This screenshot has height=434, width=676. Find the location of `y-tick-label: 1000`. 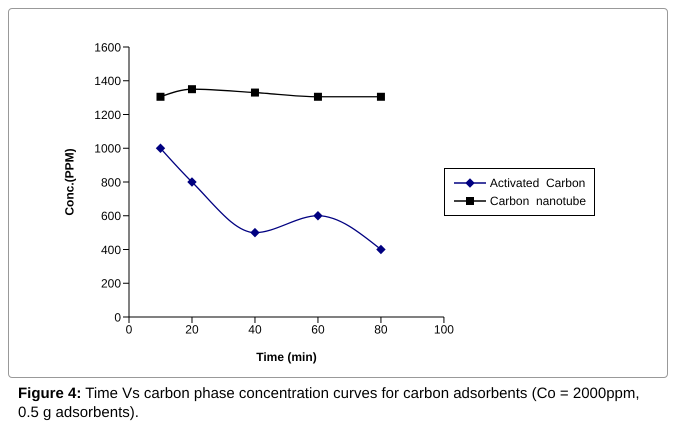

y-tick-label: 1000 is located at coordinates (108, 149).